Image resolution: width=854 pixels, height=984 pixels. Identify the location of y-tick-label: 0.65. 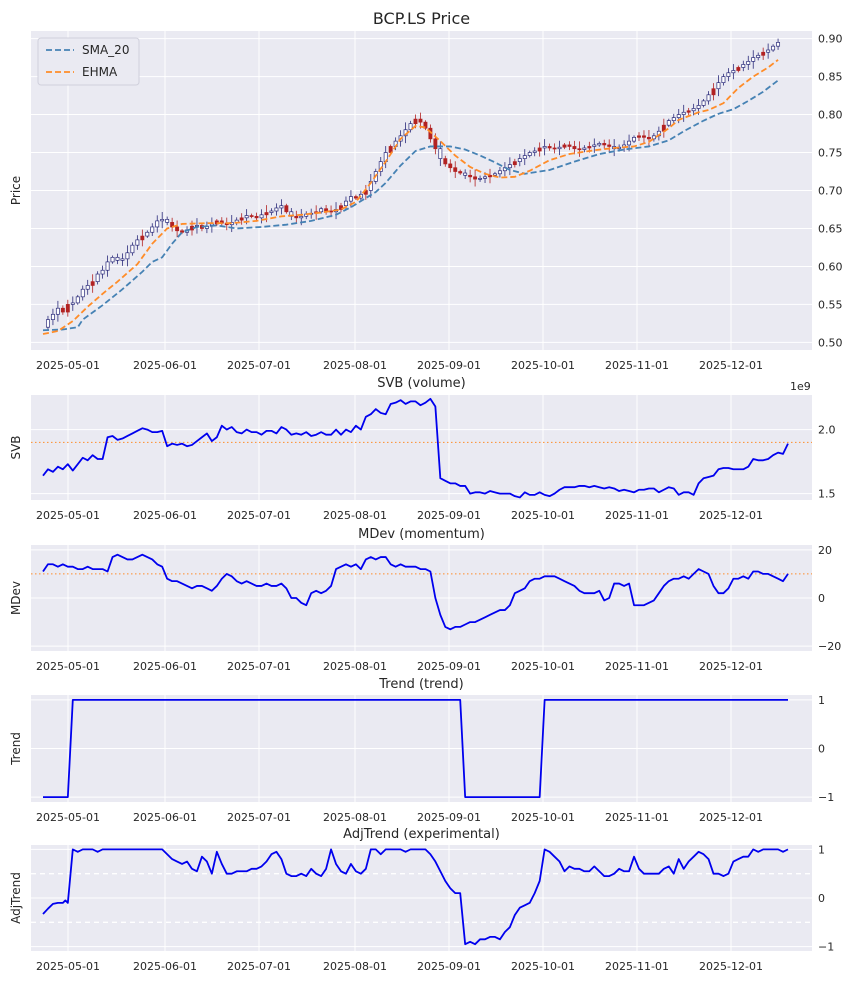
(830, 228).